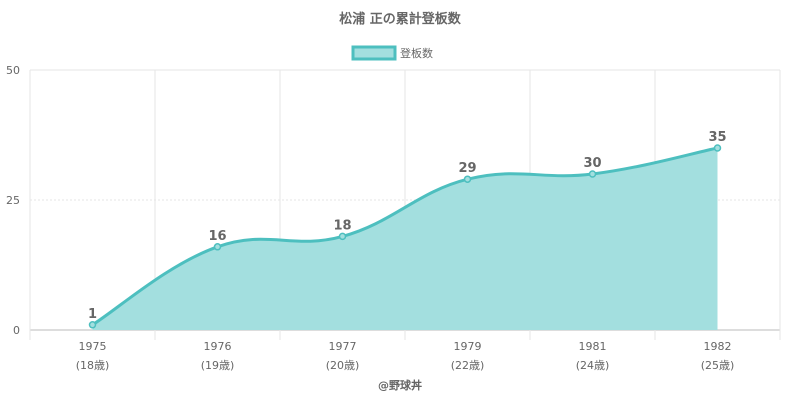 This screenshot has height=400, width=800. I want to click on x-tick-sublabel-3: (22歳), so click(468, 365).